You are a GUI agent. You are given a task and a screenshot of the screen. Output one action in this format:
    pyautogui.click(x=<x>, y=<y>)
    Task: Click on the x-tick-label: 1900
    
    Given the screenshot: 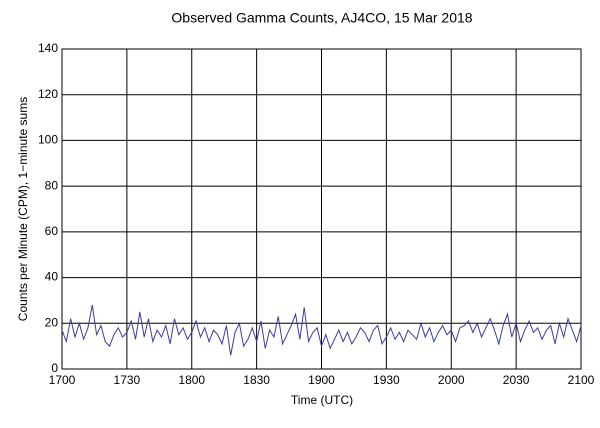 What is the action you would take?
    pyautogui.click(x=321, y=380)
    